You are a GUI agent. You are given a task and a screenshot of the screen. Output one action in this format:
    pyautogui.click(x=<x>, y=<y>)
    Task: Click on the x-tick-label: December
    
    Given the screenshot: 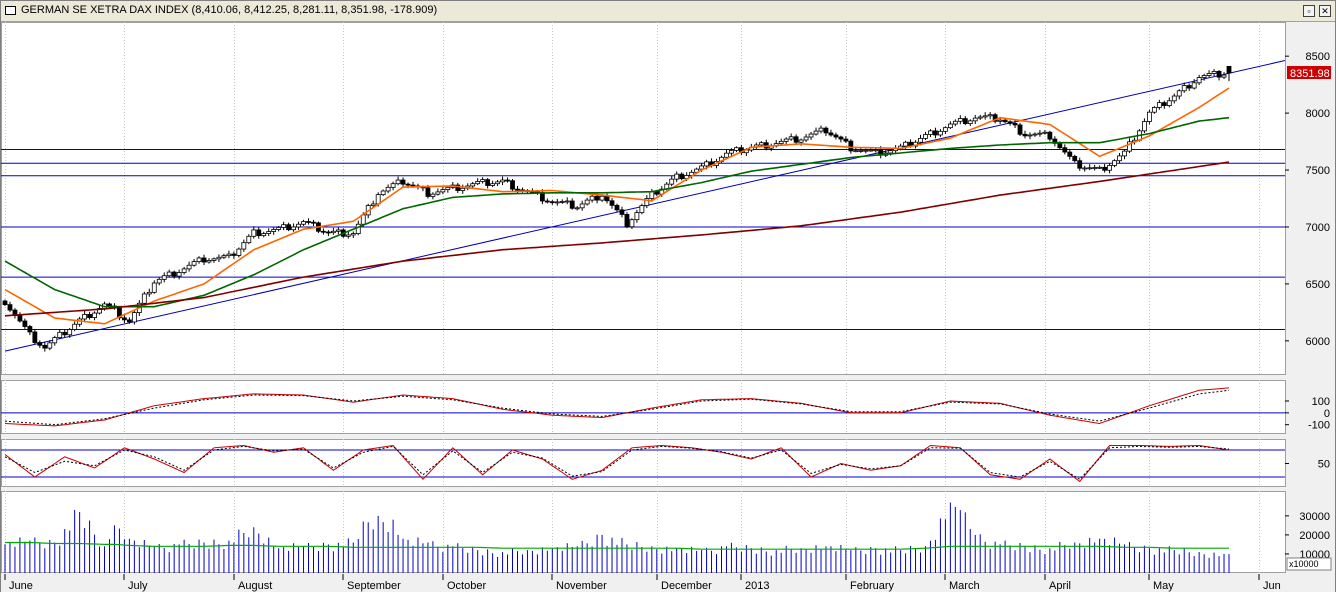 What is the action you would take?
    pyautogui.click(x=686, y=586)
    